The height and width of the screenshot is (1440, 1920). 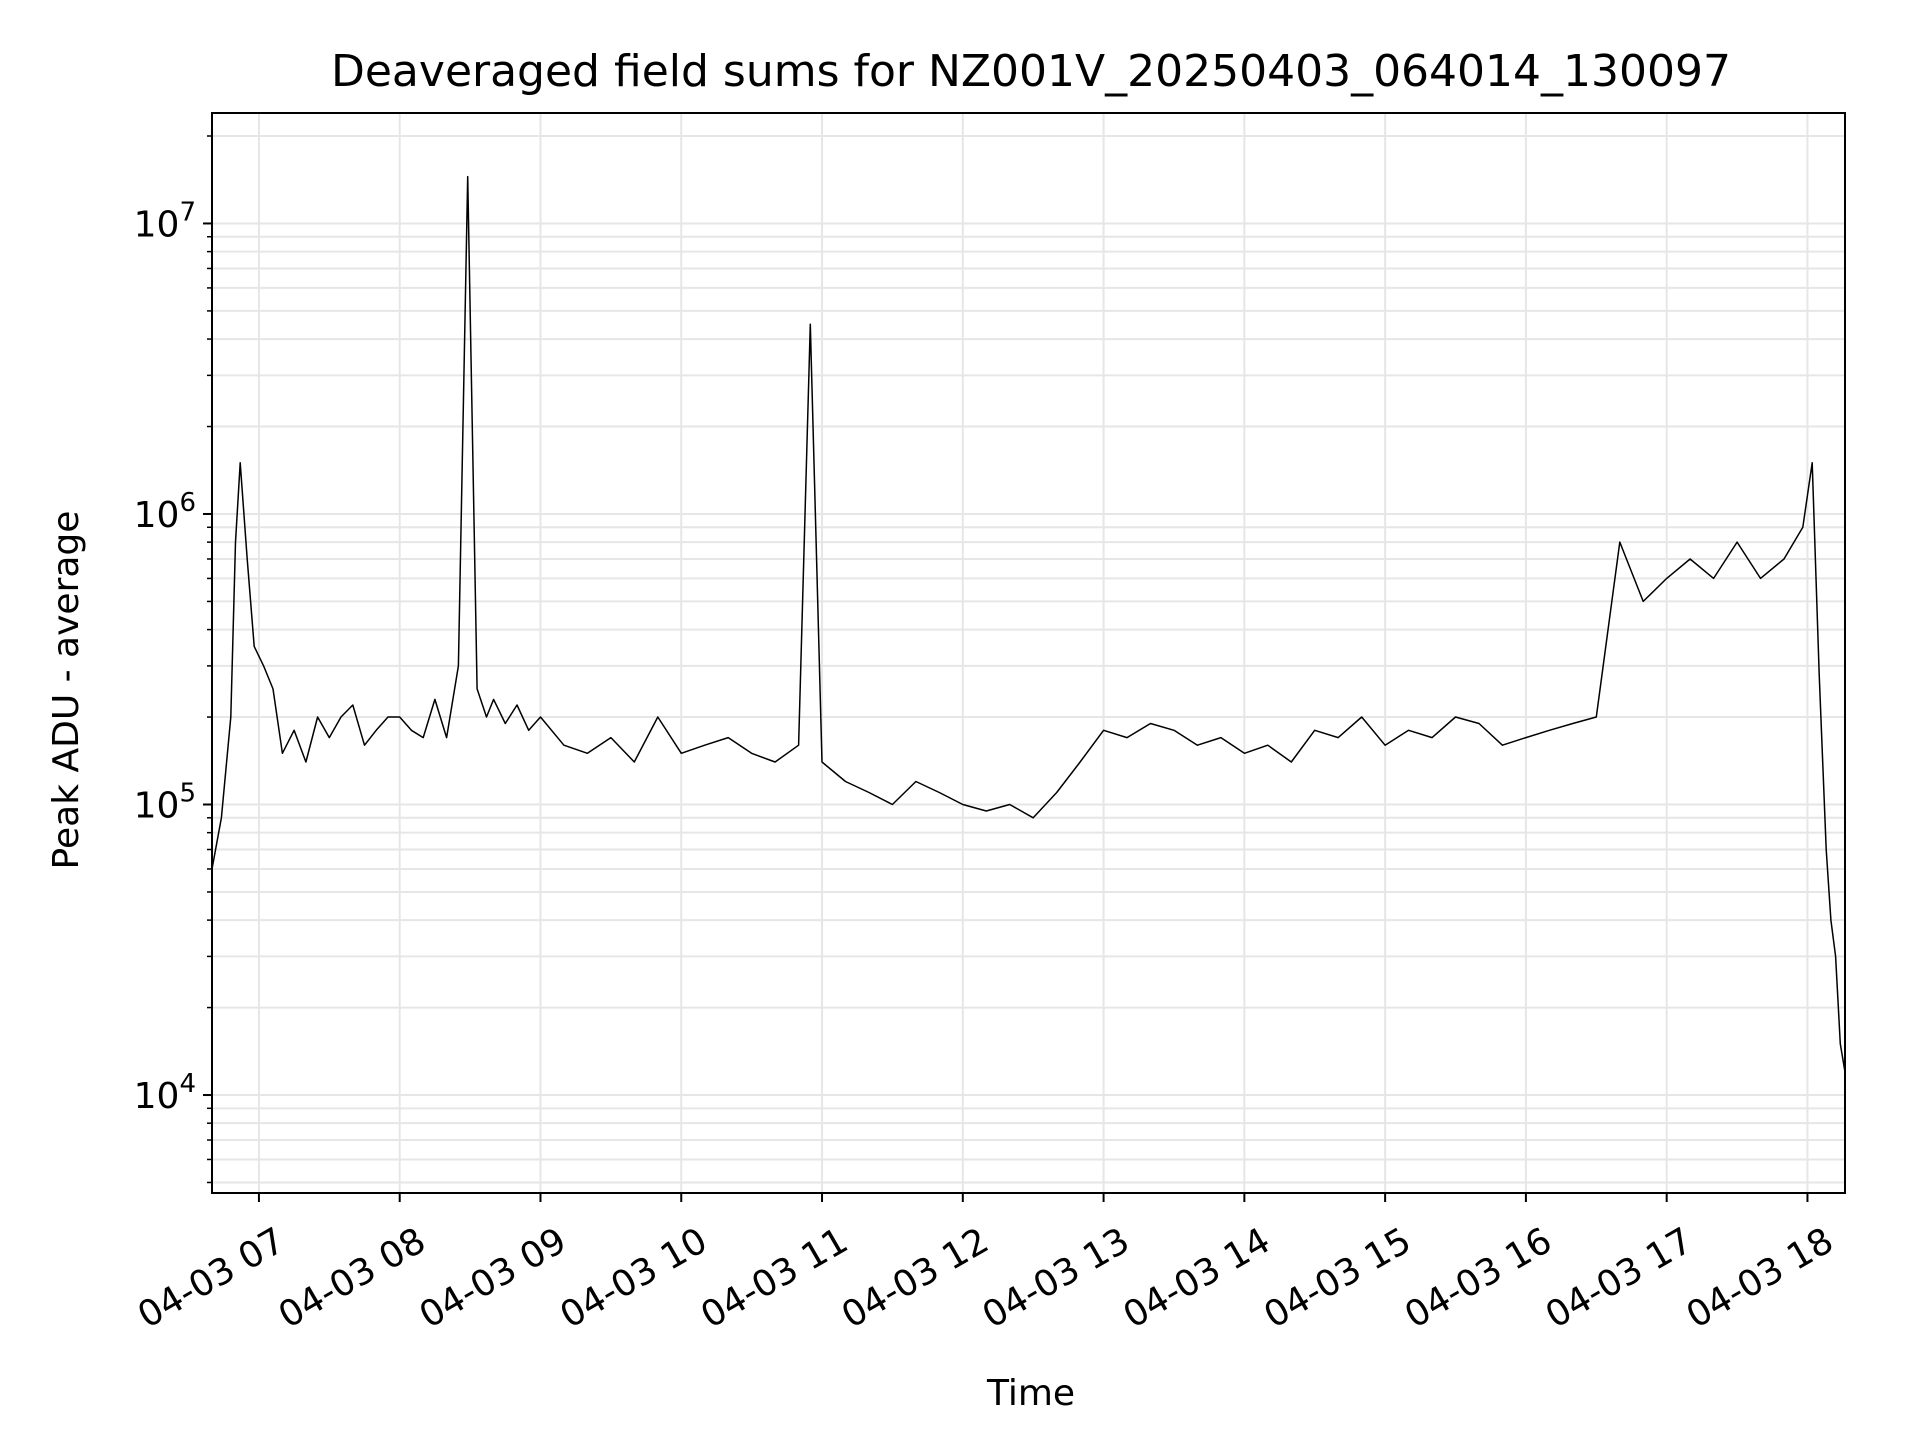 What do you see at coordinates (915, 1278) in the screenshot?
I see `x-tick-label: 04-03 12` at bounding box center [915, 1278].